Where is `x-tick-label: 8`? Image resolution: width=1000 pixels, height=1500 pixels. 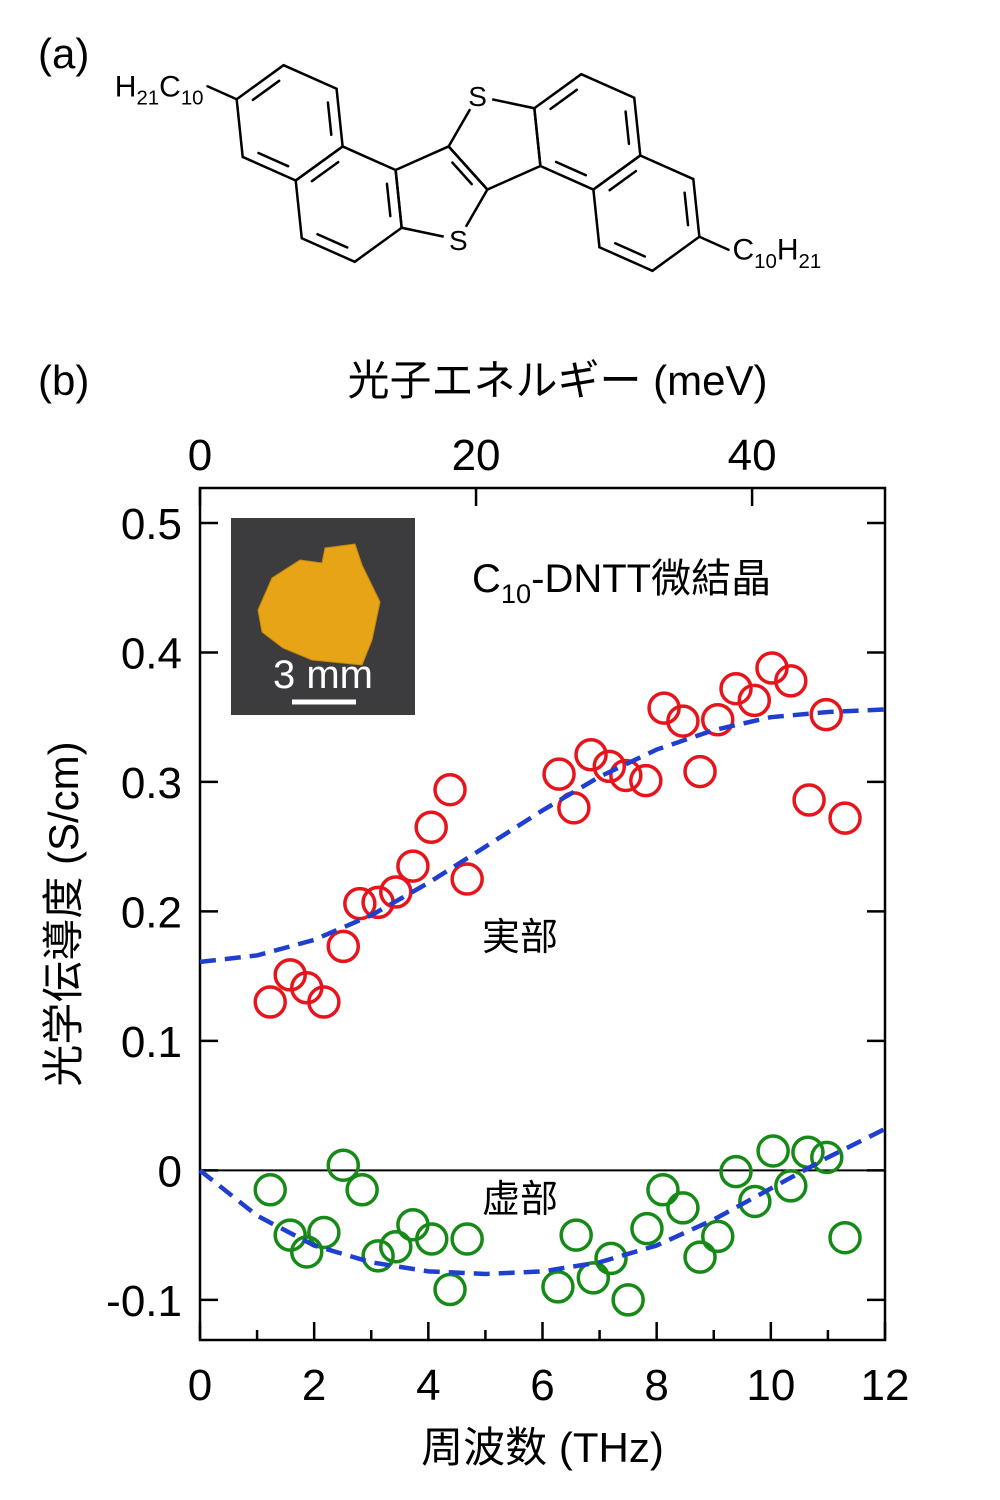 x-tick-label: 8 is located at coordinates (656, 1385).